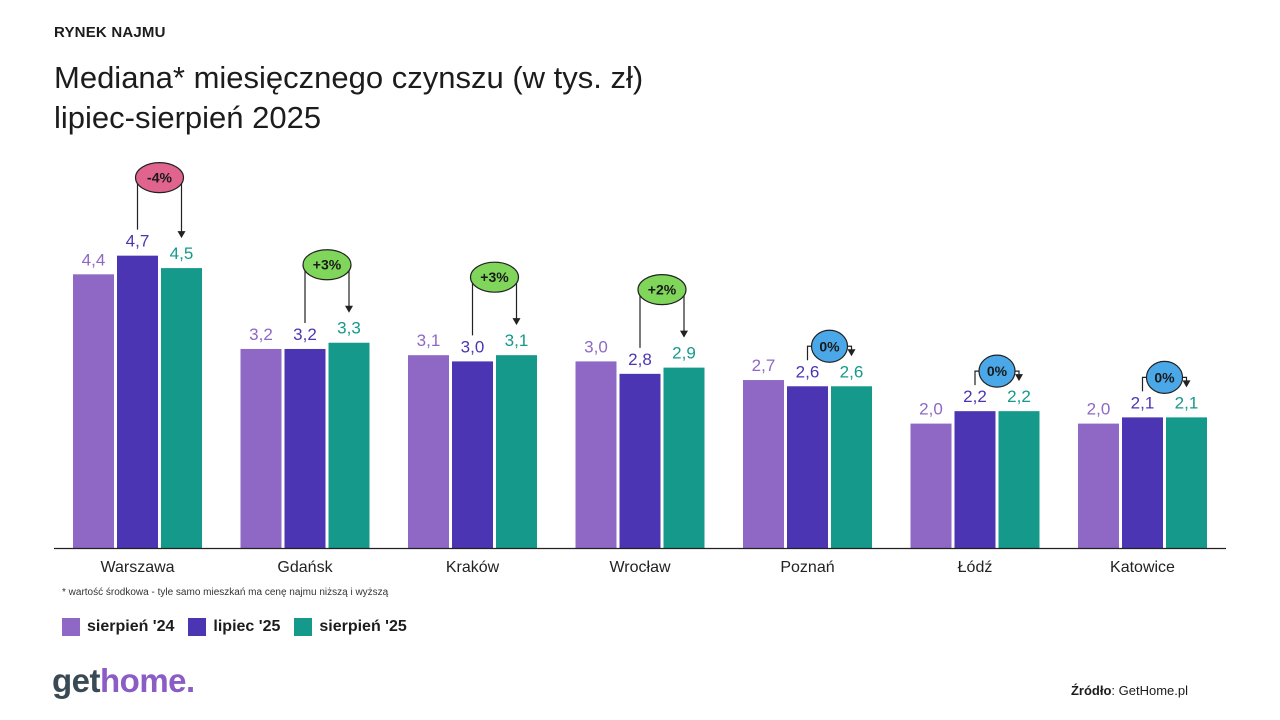 Image resolution: width=1280 pixels, height=720 pixels. I want to click on x-tick-label-poznan: Poznań, so click(807, 567).